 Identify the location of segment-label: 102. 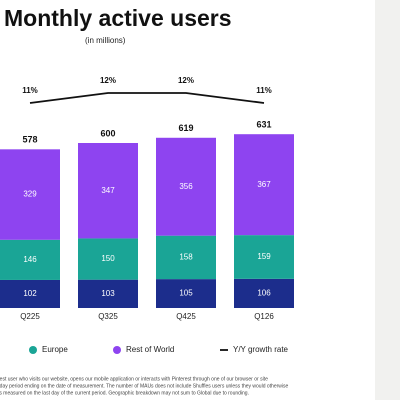
(30, 293).